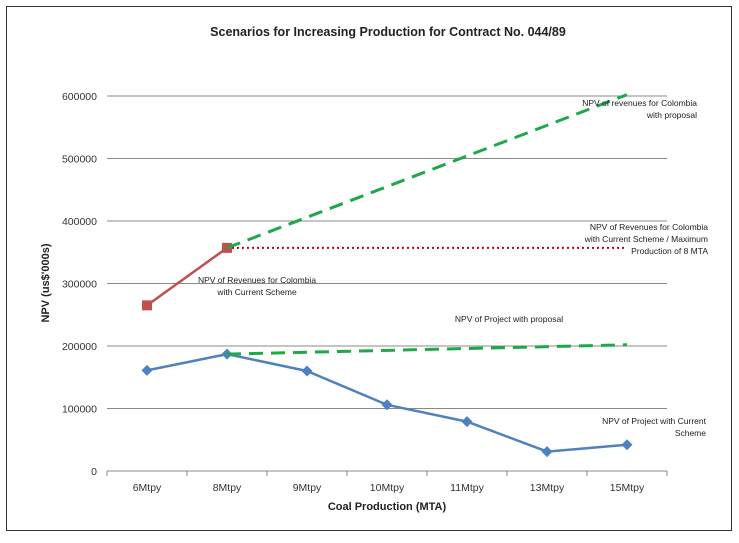 This screenshot has width=739, height=543. What do you see at coordinates (79, 222) in the screenshot?
I see `y-tick-label: 400000` at bounding box center [79, 222].